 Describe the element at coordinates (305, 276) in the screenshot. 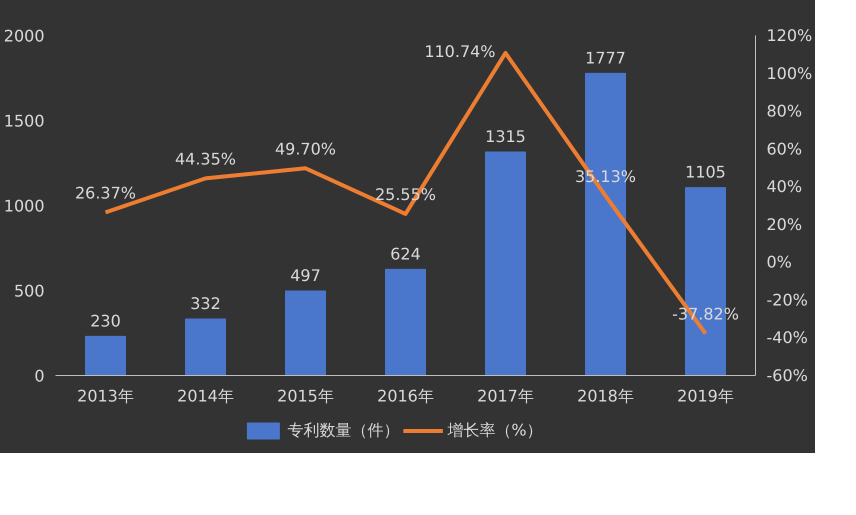

I see `data-label: 497` at that location.